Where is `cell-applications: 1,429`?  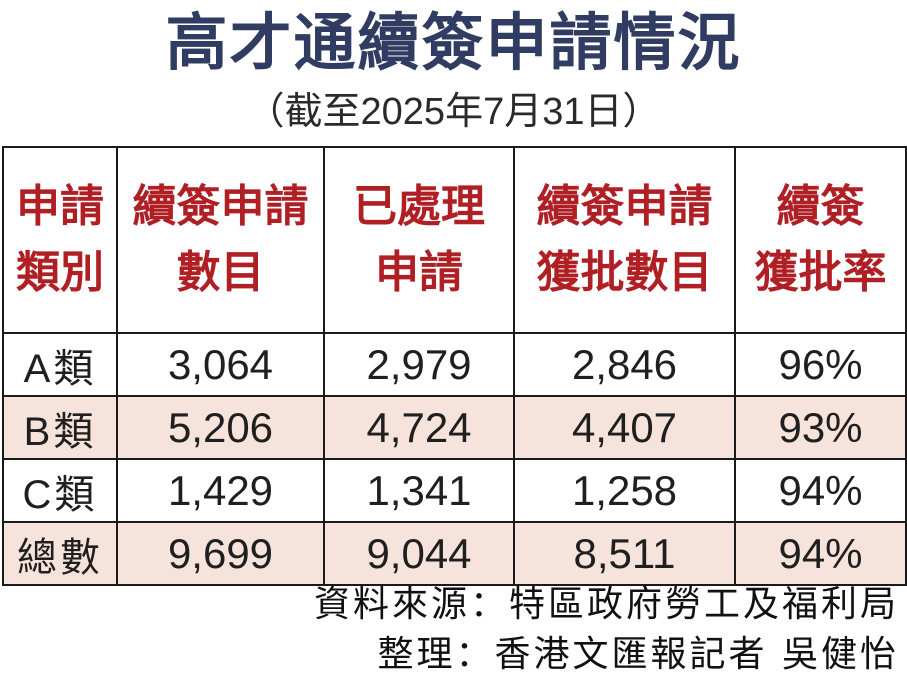 cell-applications: 1,429 is located at coordinates (220, 490).